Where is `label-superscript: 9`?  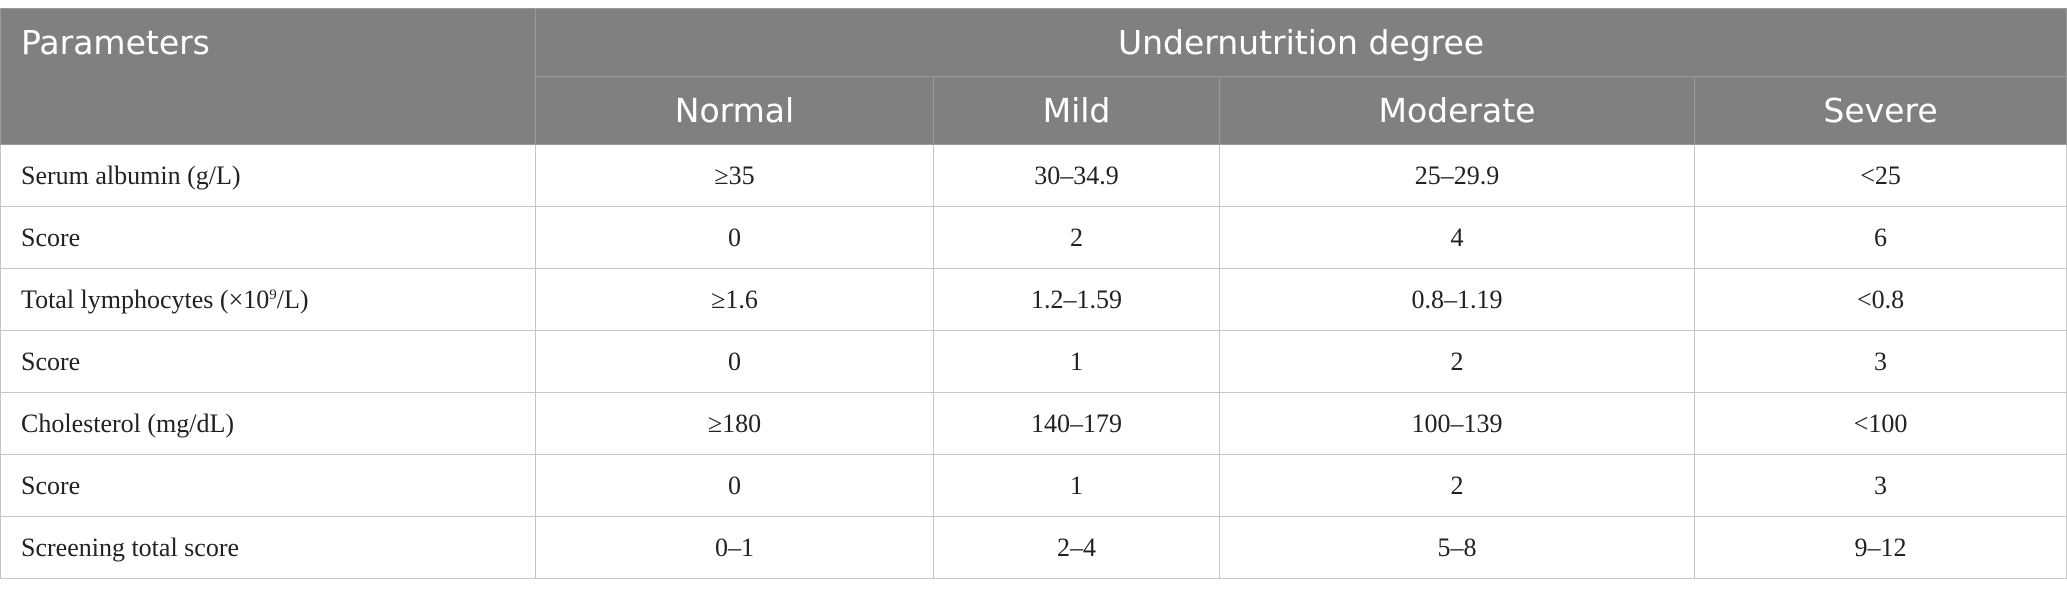 label-superscript: 9 is located at coordinates (273, 294).